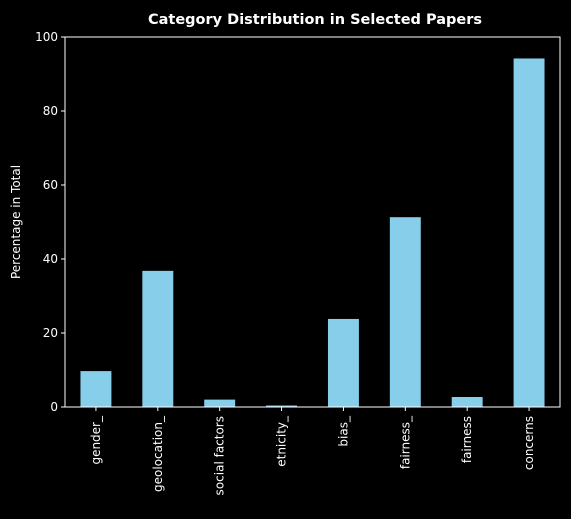 The image size is (571, 519). Describe the element at coordinates (54, 407) in the screenshot. I see `y-tick-label: 0` at that location.